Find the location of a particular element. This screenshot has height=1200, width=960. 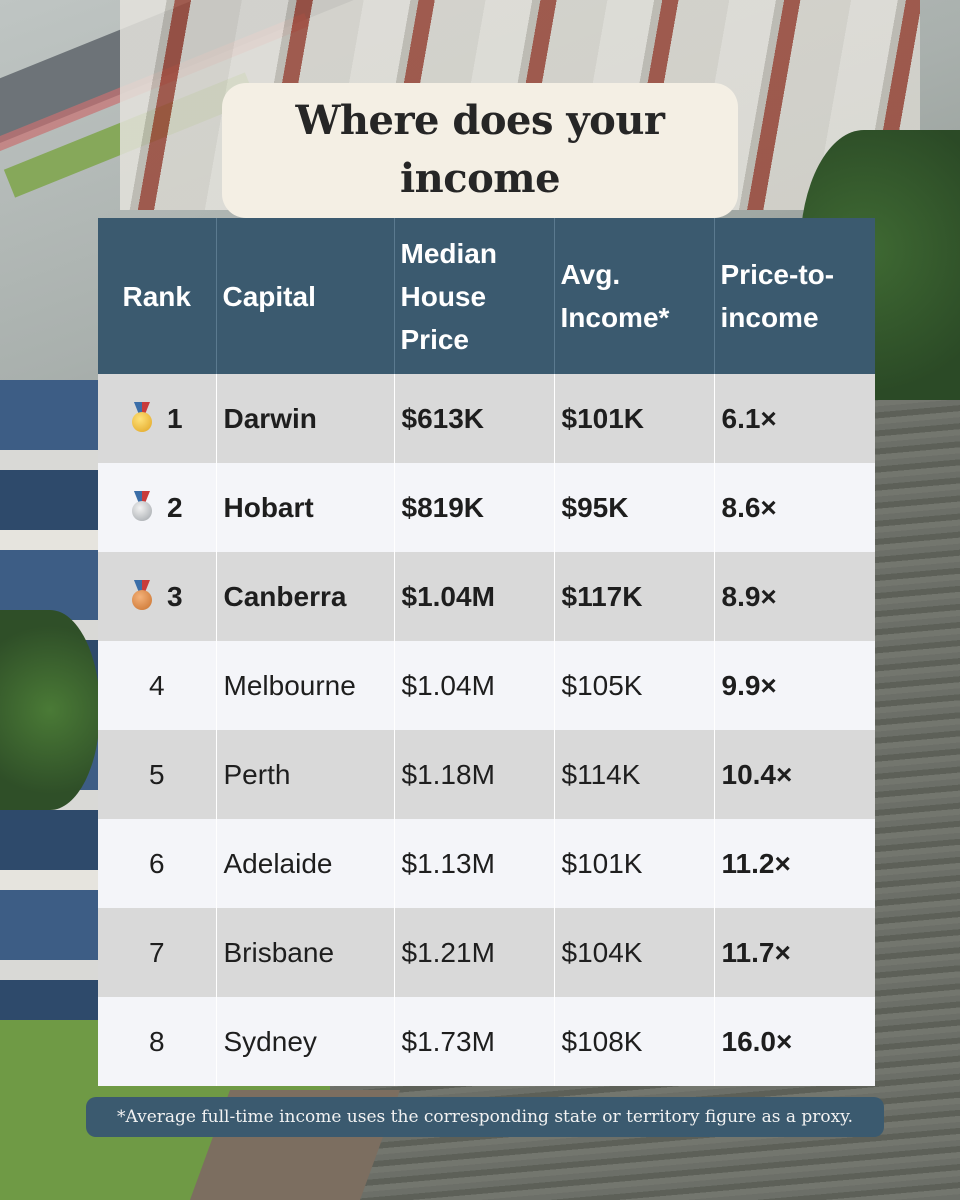

header-ratio-line-2: income is located at coordinates (769, 317).